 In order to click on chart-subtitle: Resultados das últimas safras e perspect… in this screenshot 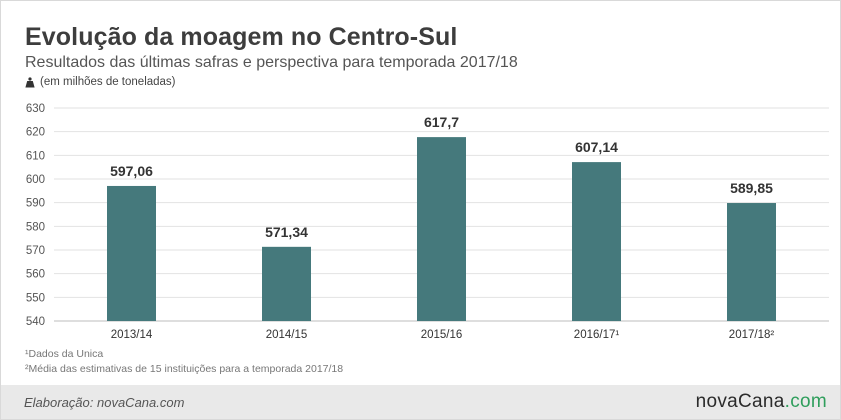, I will do `click(271, 62)`.